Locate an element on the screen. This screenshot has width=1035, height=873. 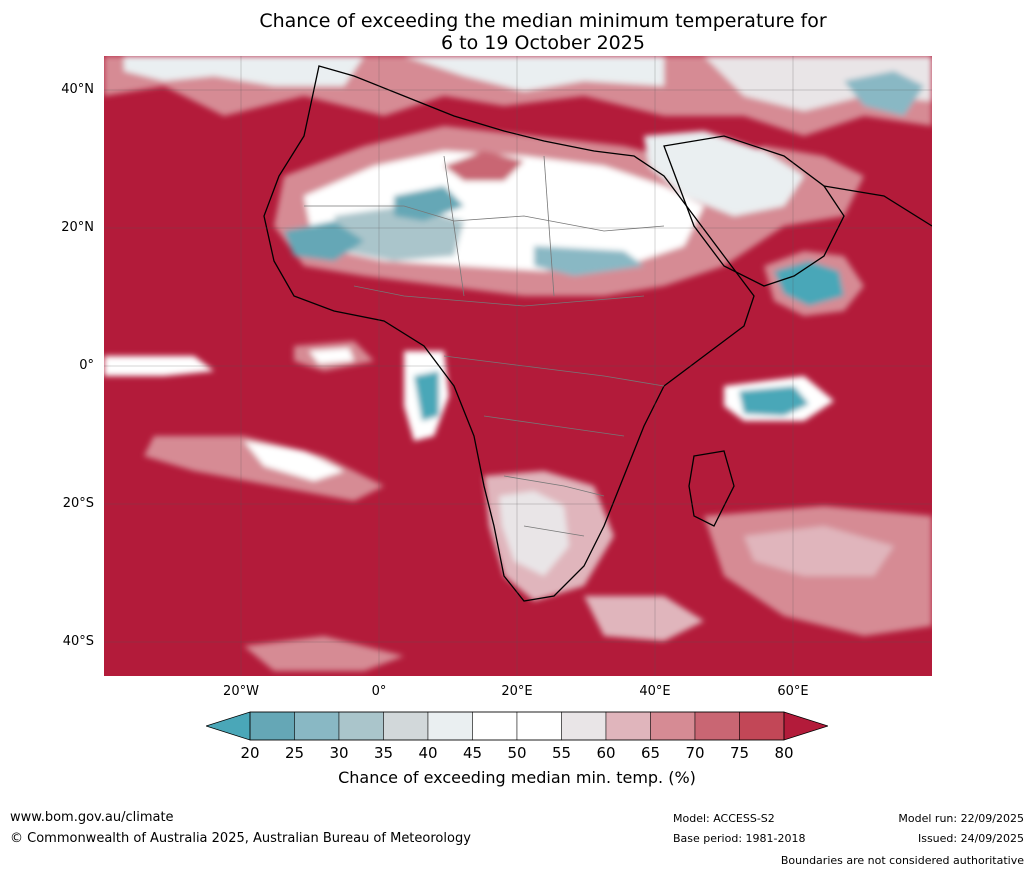
colorbar-tick-label: 45 is located at coordinates (472, 753).